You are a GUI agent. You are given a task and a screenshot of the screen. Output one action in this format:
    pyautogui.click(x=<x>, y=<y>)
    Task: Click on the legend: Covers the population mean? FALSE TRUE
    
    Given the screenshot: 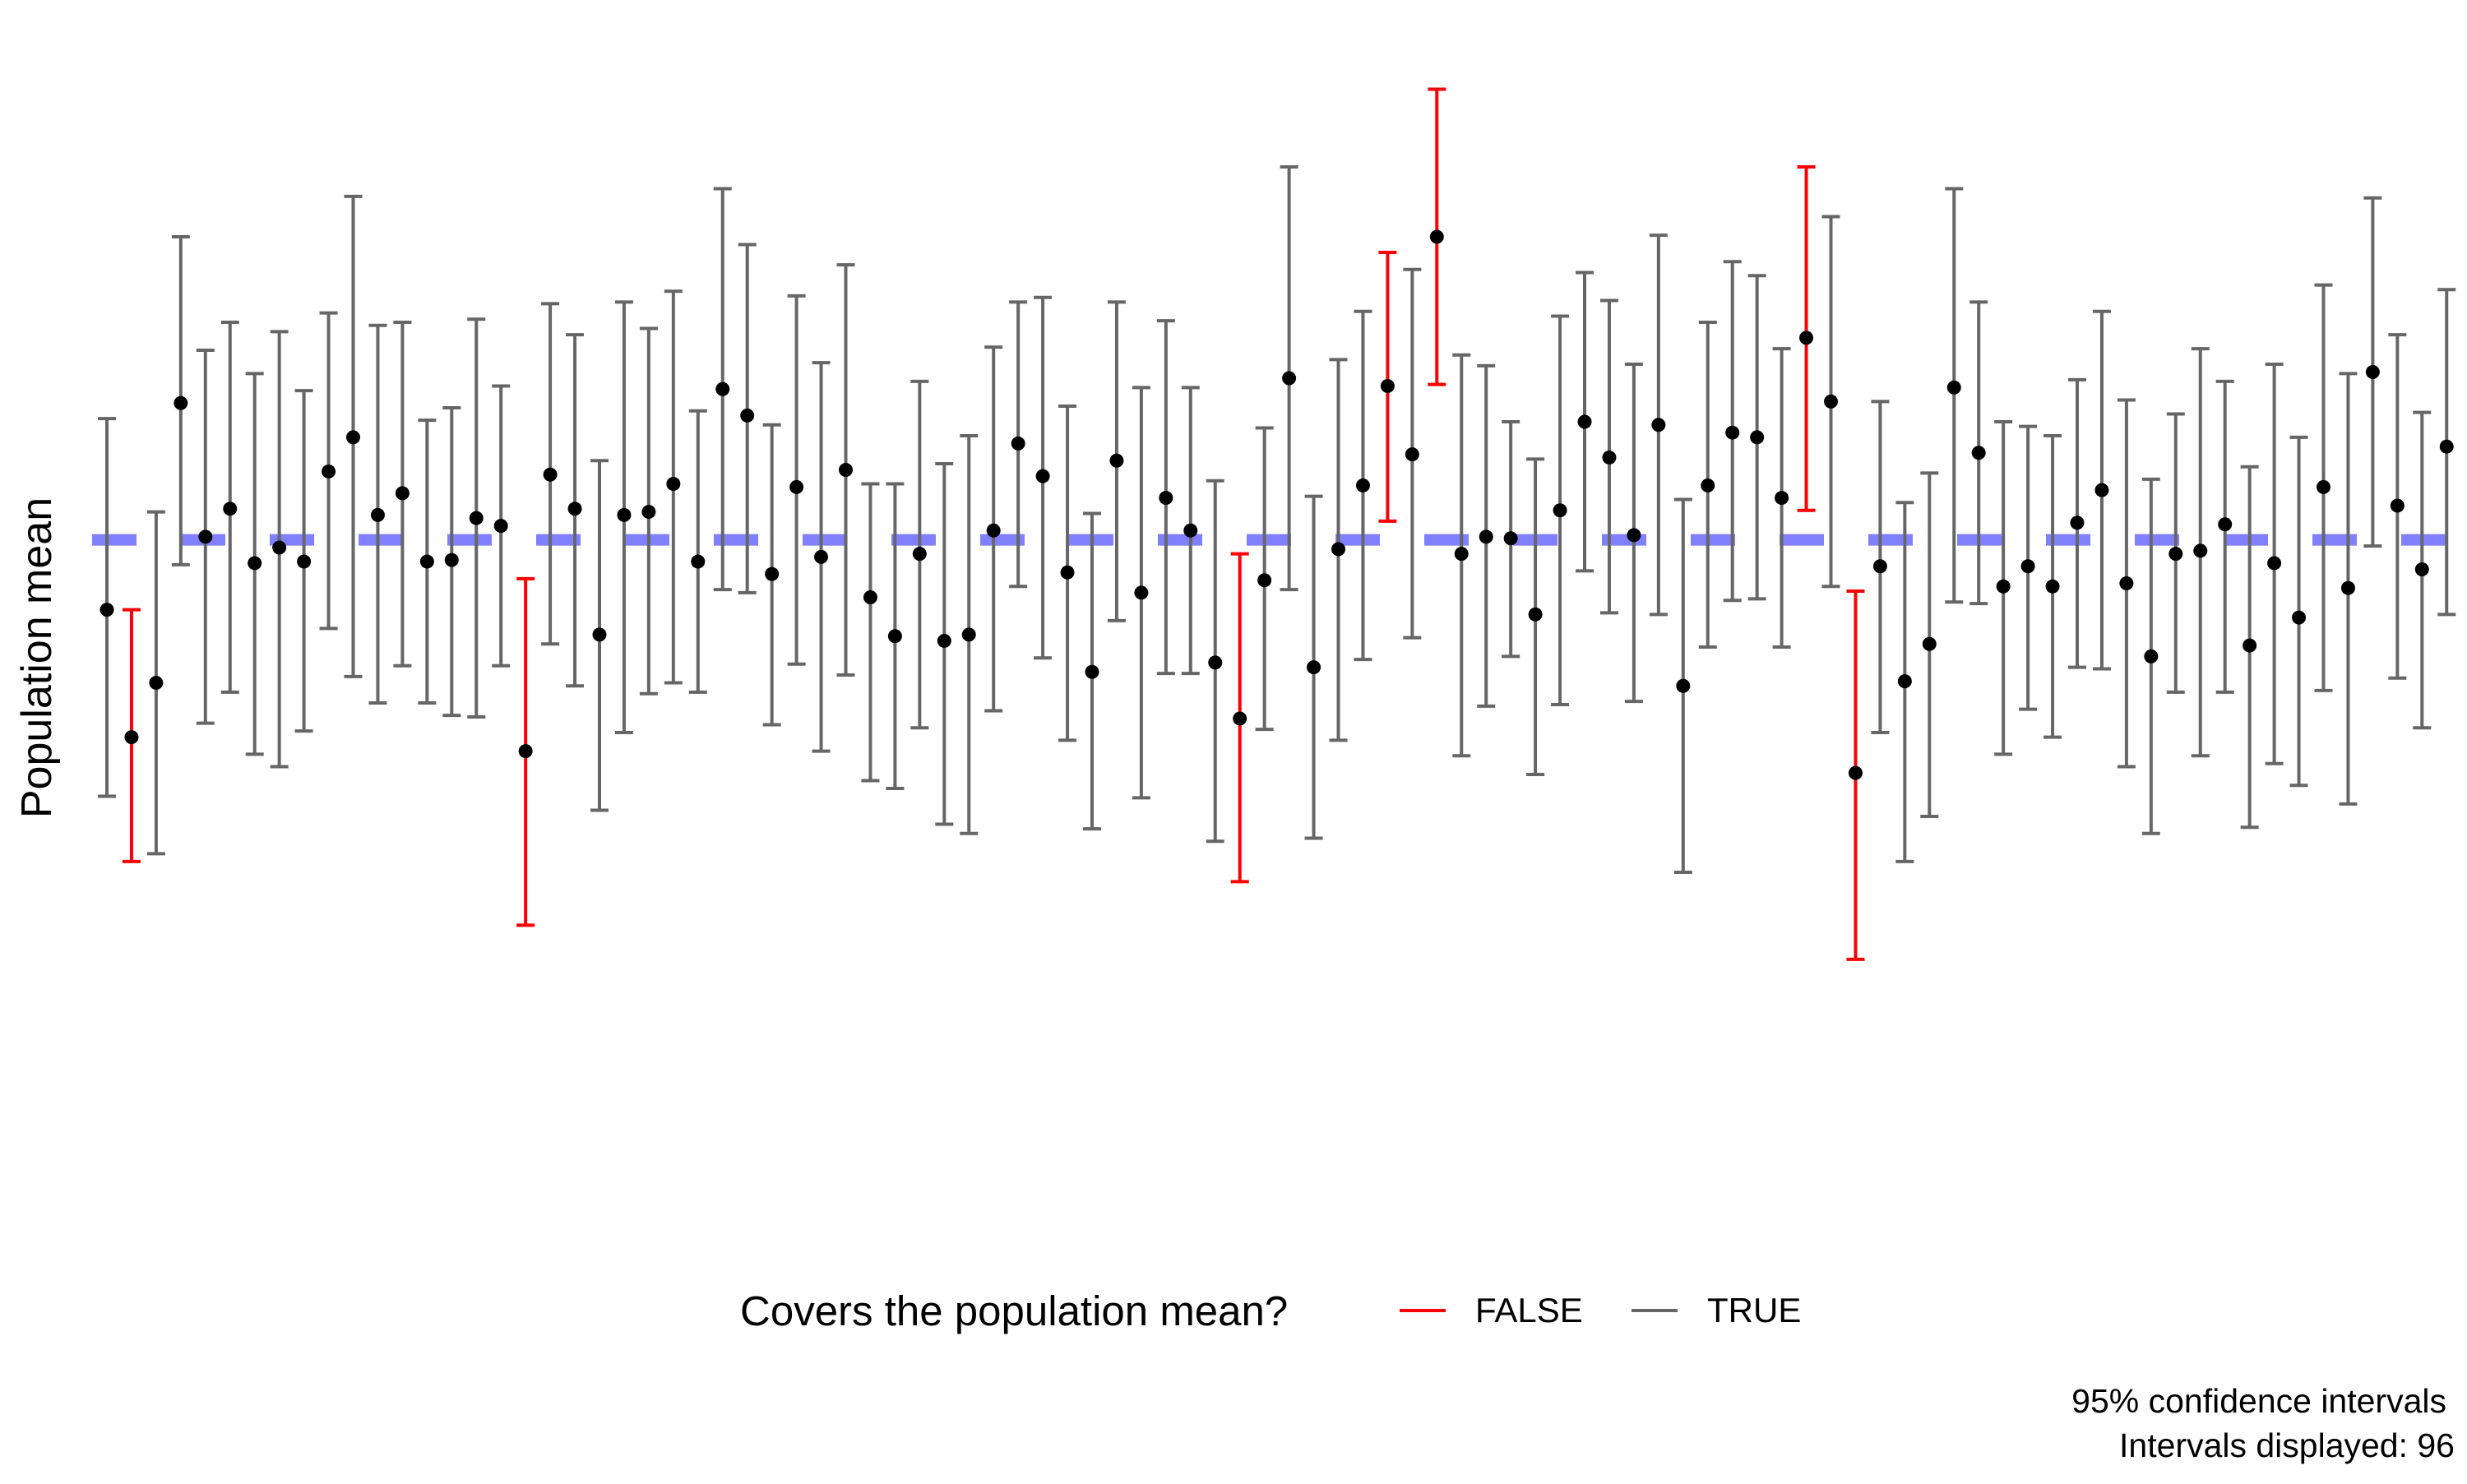 What is the action you would take?
    pyautogui.click(x=1270, y=1311)
    